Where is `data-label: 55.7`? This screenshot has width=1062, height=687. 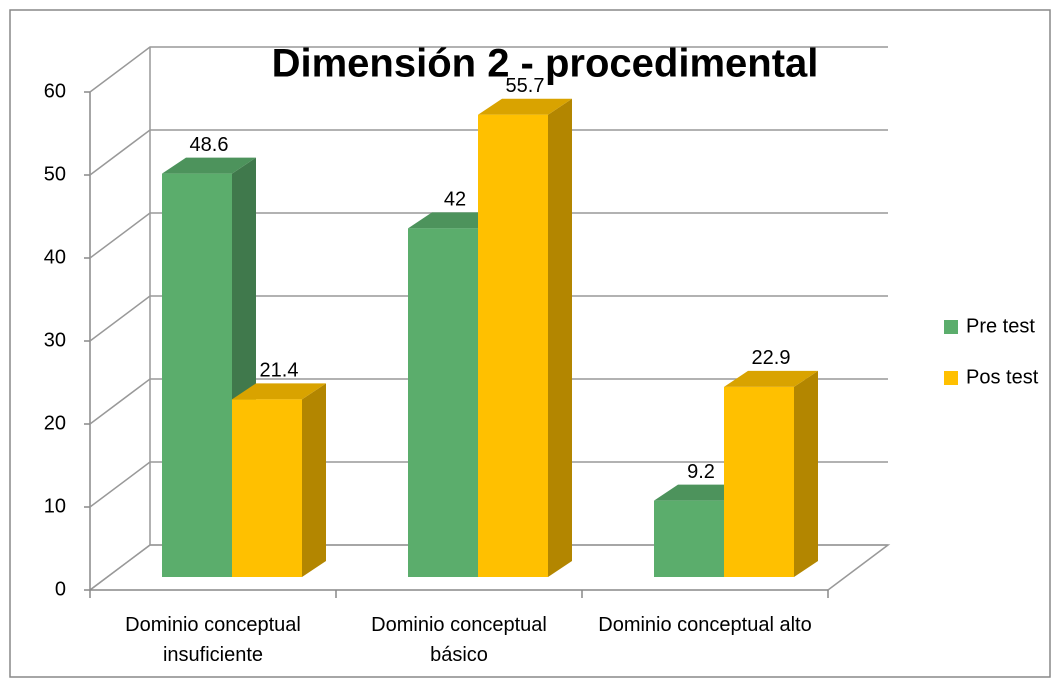
data-label: 55.7 is located at coordinates (525, 86).